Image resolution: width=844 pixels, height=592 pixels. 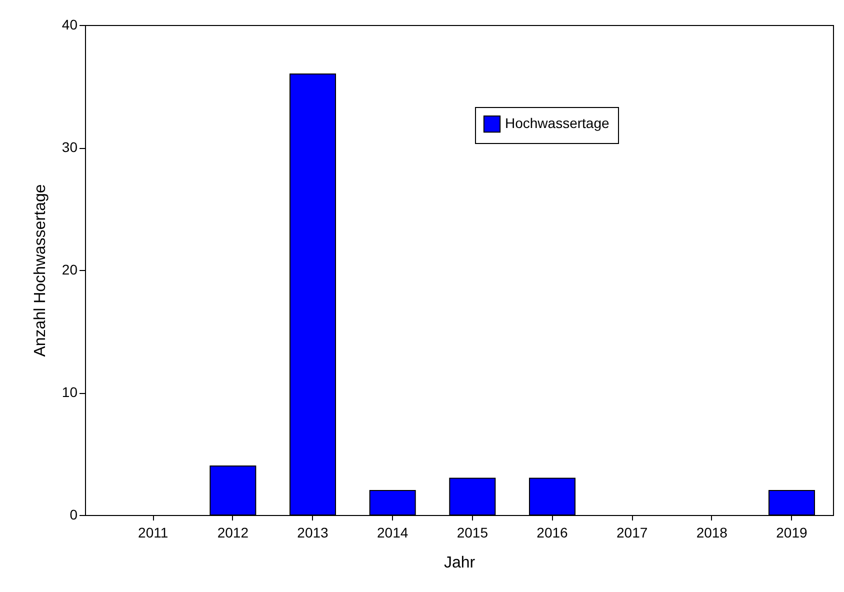 What do you see at coordinates (70, 147) in the screenshot?
I see `y-tick-label: 30` at bounding box center [70, 147].